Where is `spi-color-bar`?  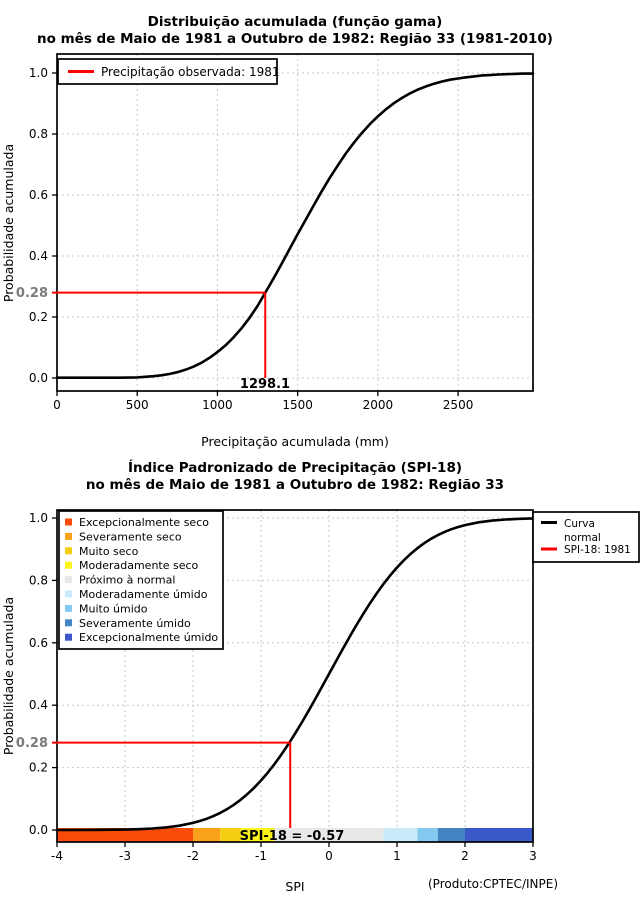
spi-color-bar is located at coordinates (295, 835).